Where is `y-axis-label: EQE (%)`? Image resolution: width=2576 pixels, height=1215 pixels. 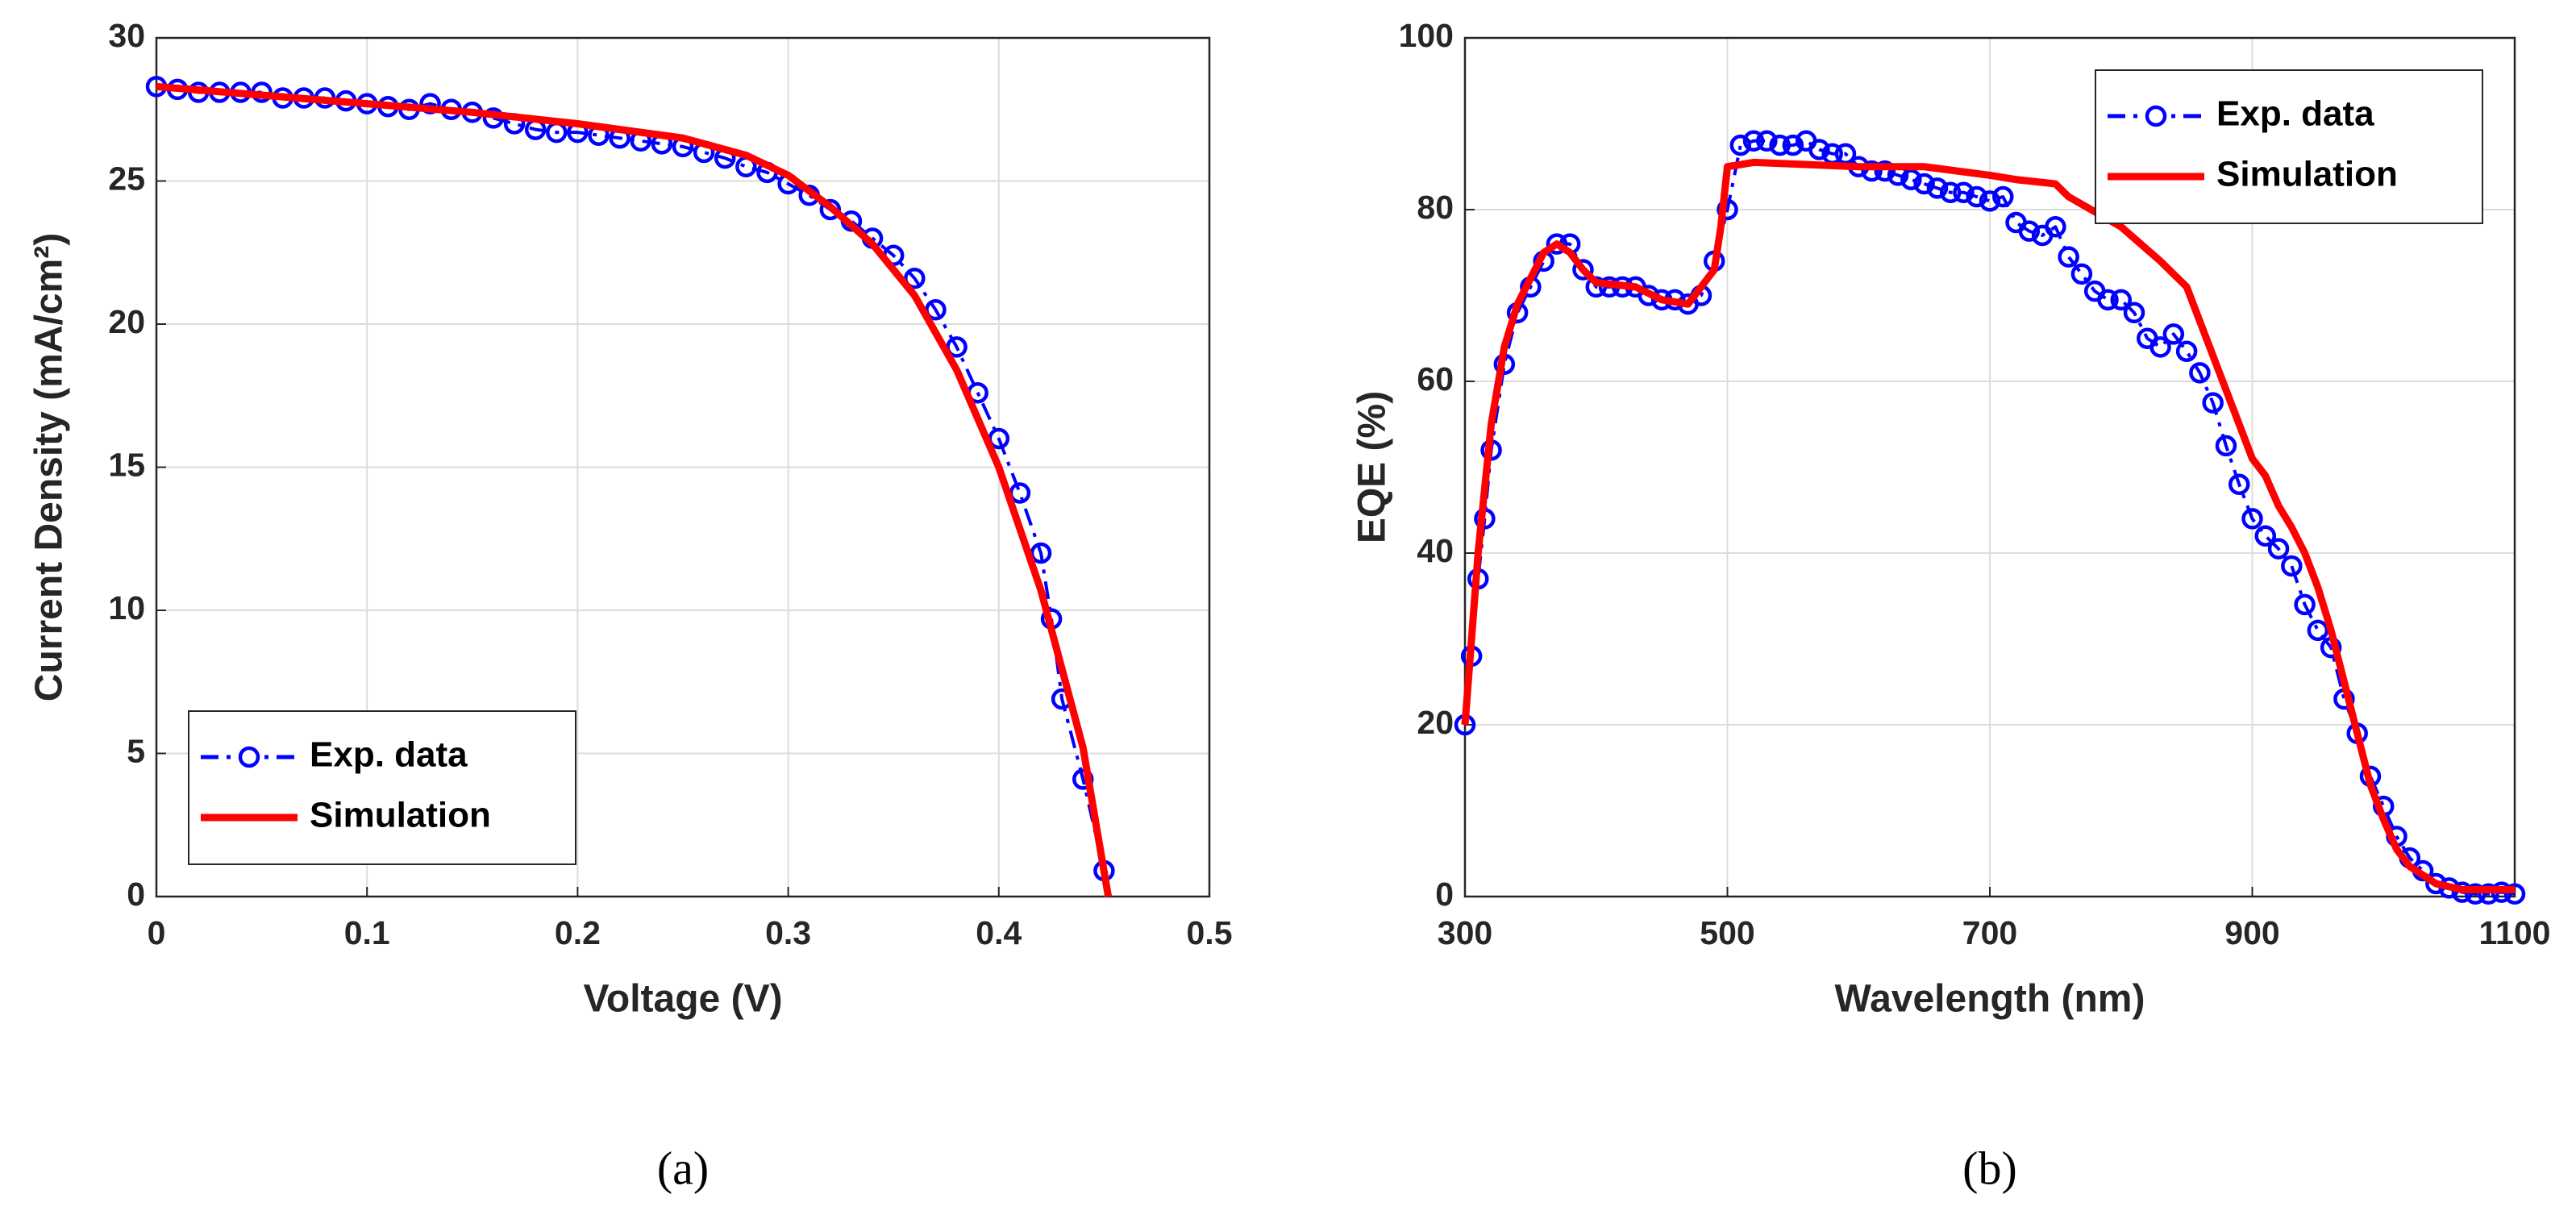
y-axis-label: EQE (%) is located at coordinates (1372, 467).